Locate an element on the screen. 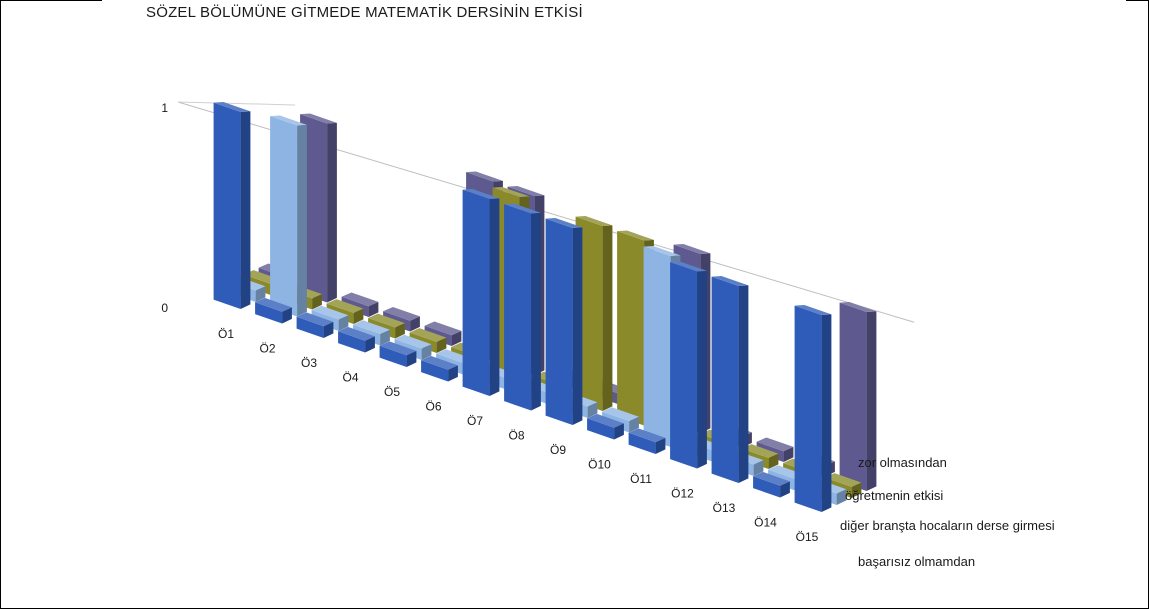 The height and width of the screenshot is (609, 1149). bar-Ö2-1 is located at coordinates (273, 310).